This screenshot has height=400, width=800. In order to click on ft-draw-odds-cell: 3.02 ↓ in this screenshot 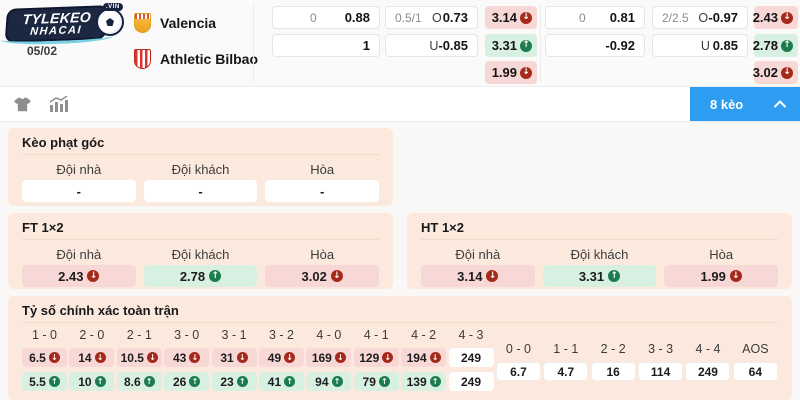, I will do `click(322, 276)`.